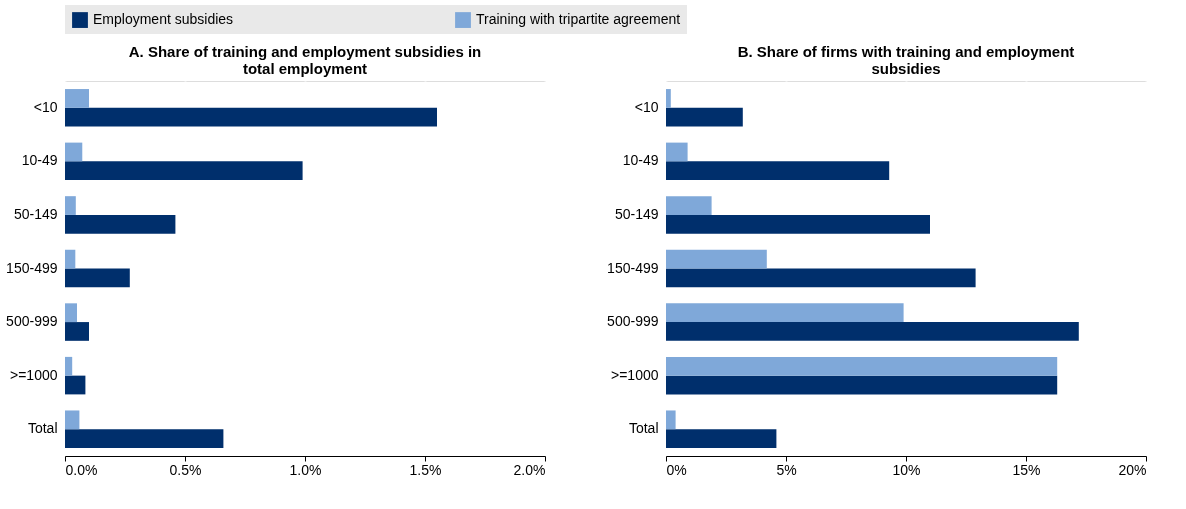  I want to click on chart-title: A. Share of training and employment subsidies in total employment, so click(305, 60).